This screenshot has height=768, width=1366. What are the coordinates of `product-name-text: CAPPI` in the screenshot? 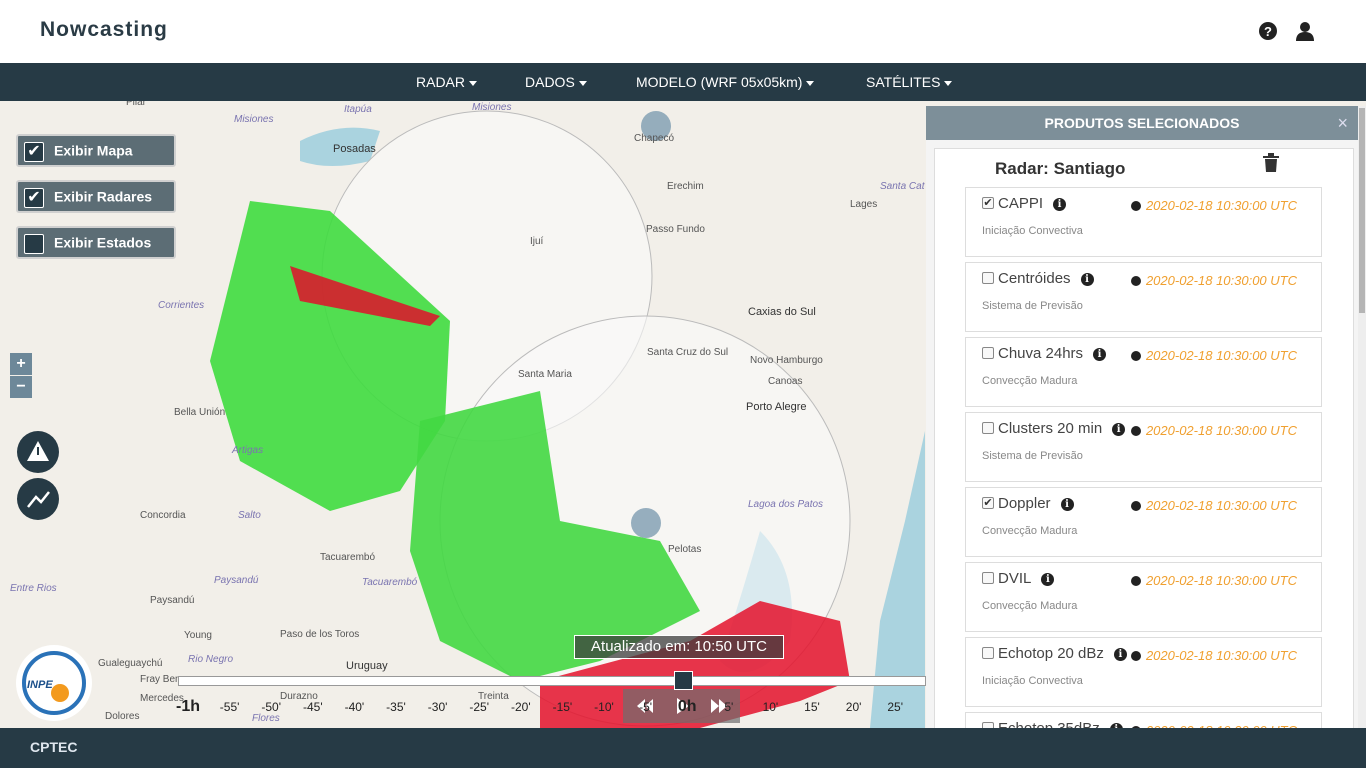 It's located at (1021, 203).